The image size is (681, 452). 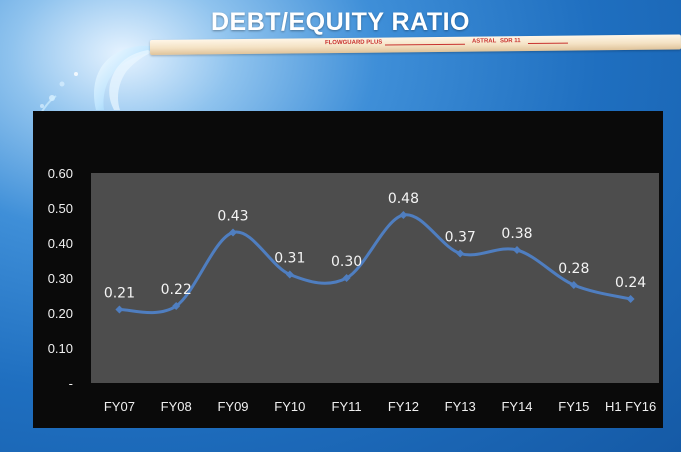 I want to click on pipe-image: FLOWGUARD PLUS ASTRAL SDR 11, so click(x=415, y=44).